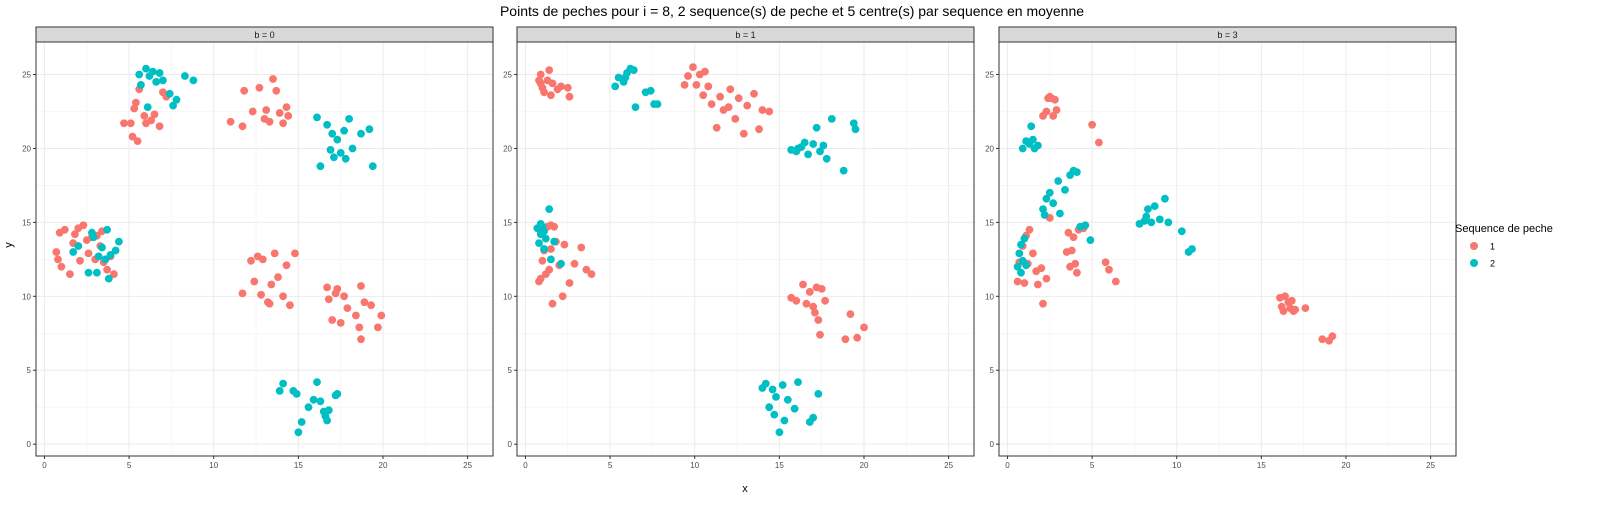 The image size is (1600, 505). What do you see at coordinates (129, 465) in the screenshot?
I see `x-tick-label: 5` at bounding box center [129, 465].